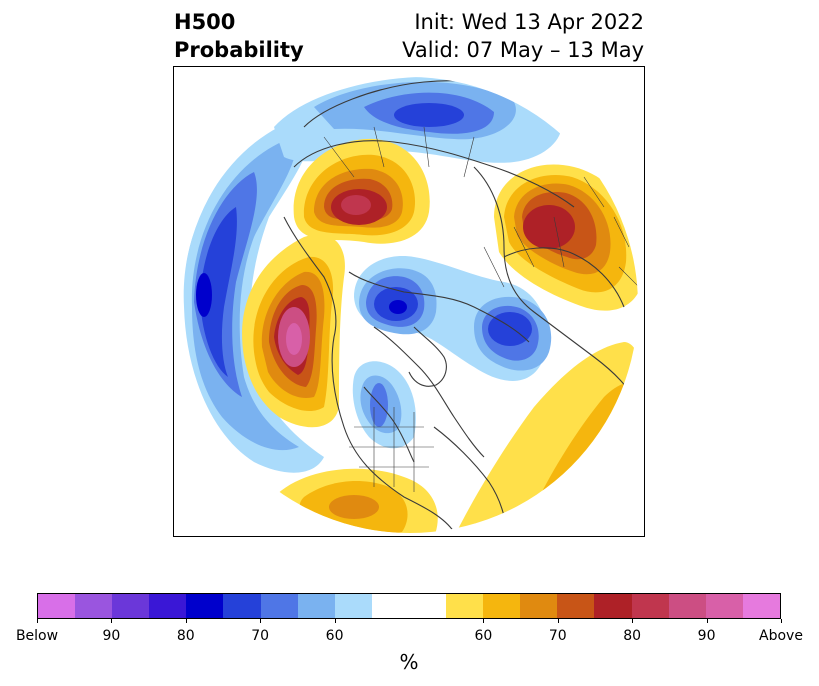  What do you see at coordinates (239, 50) in the screenshot?
I see `title-type: Probability` at bounding box center [239, 50].